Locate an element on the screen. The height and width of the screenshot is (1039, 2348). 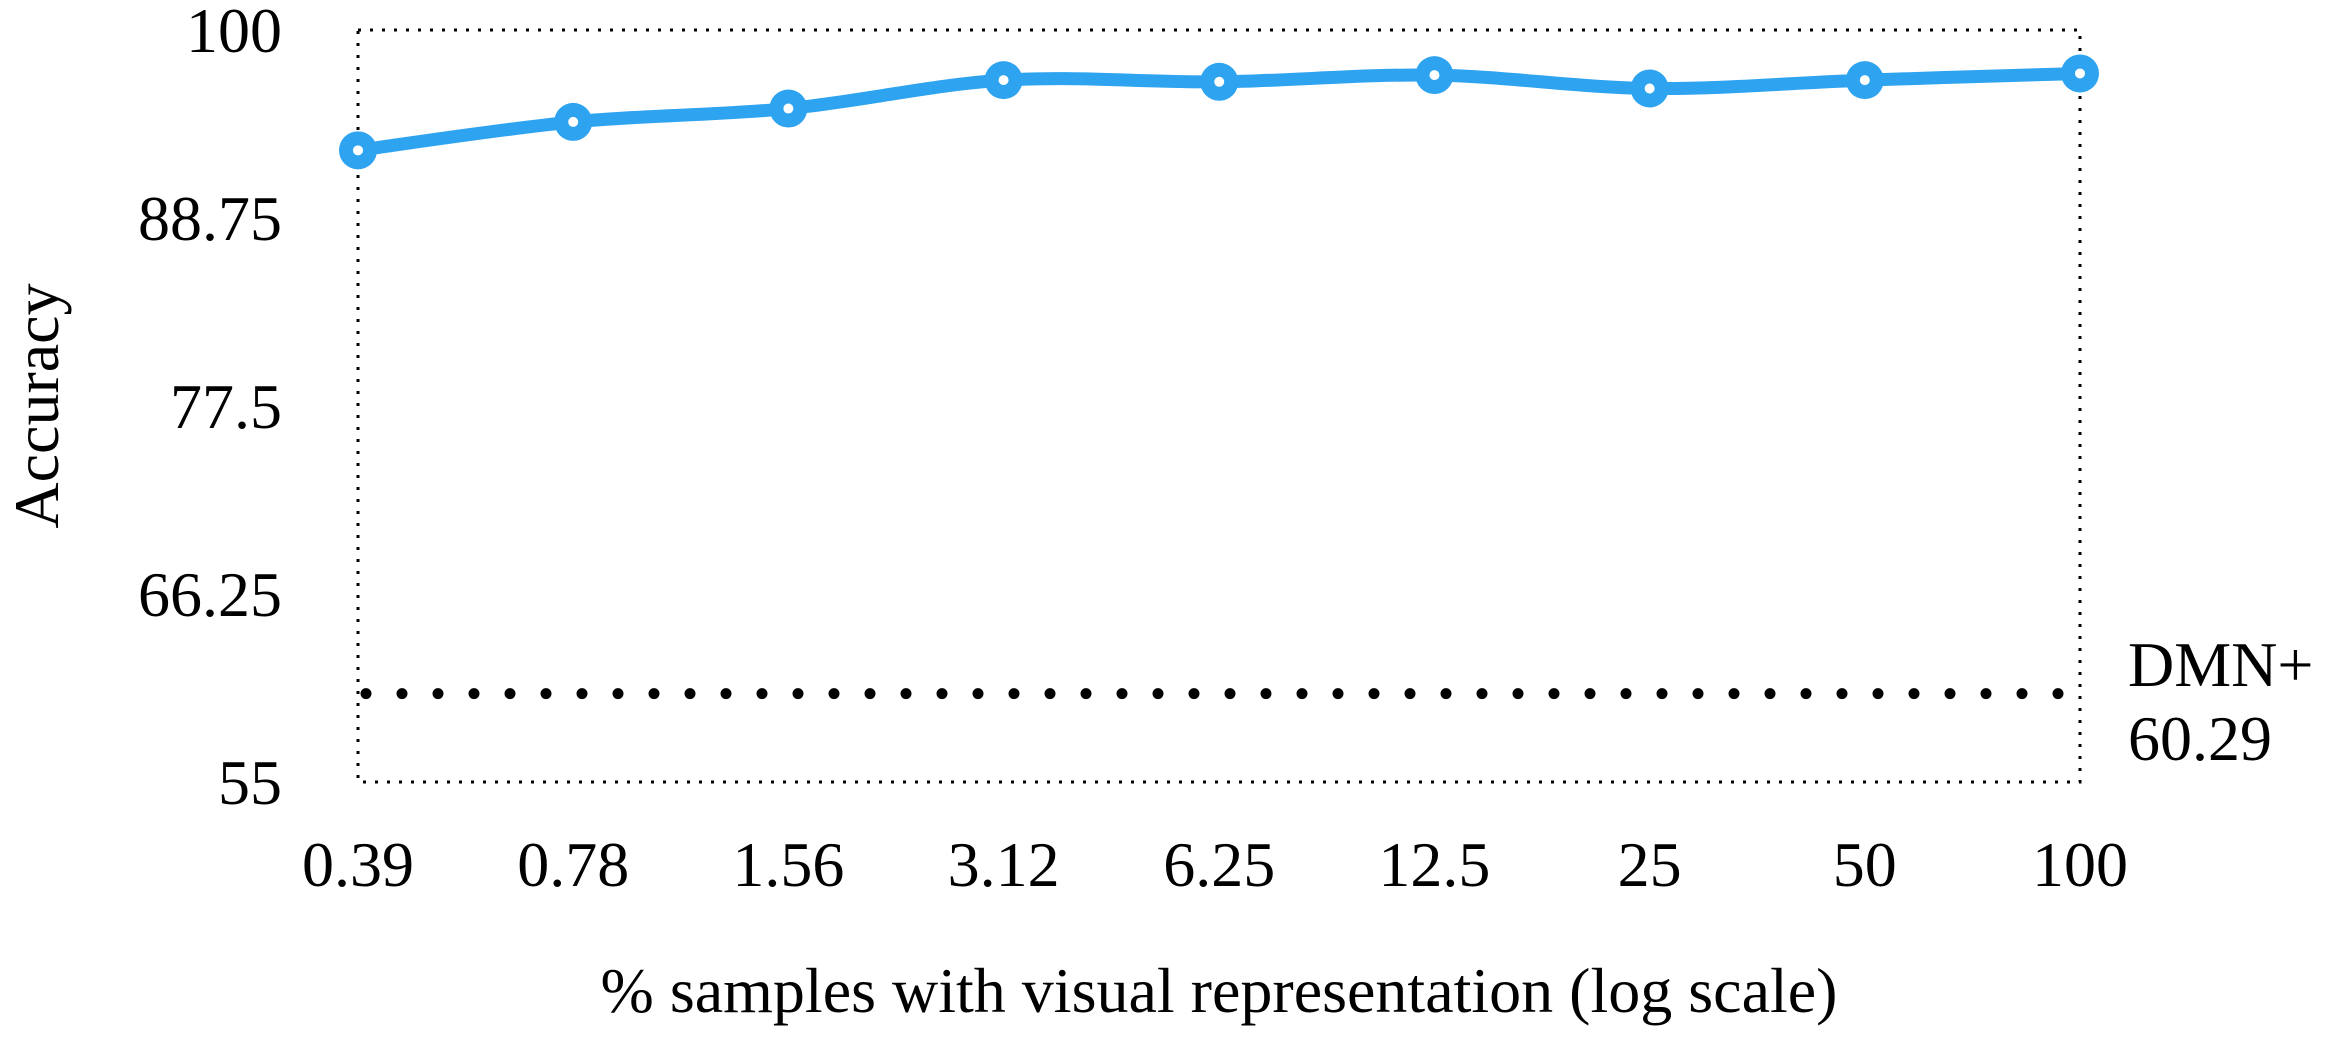
y-axis-title: Accuracy is located at coordinates (36, 405).